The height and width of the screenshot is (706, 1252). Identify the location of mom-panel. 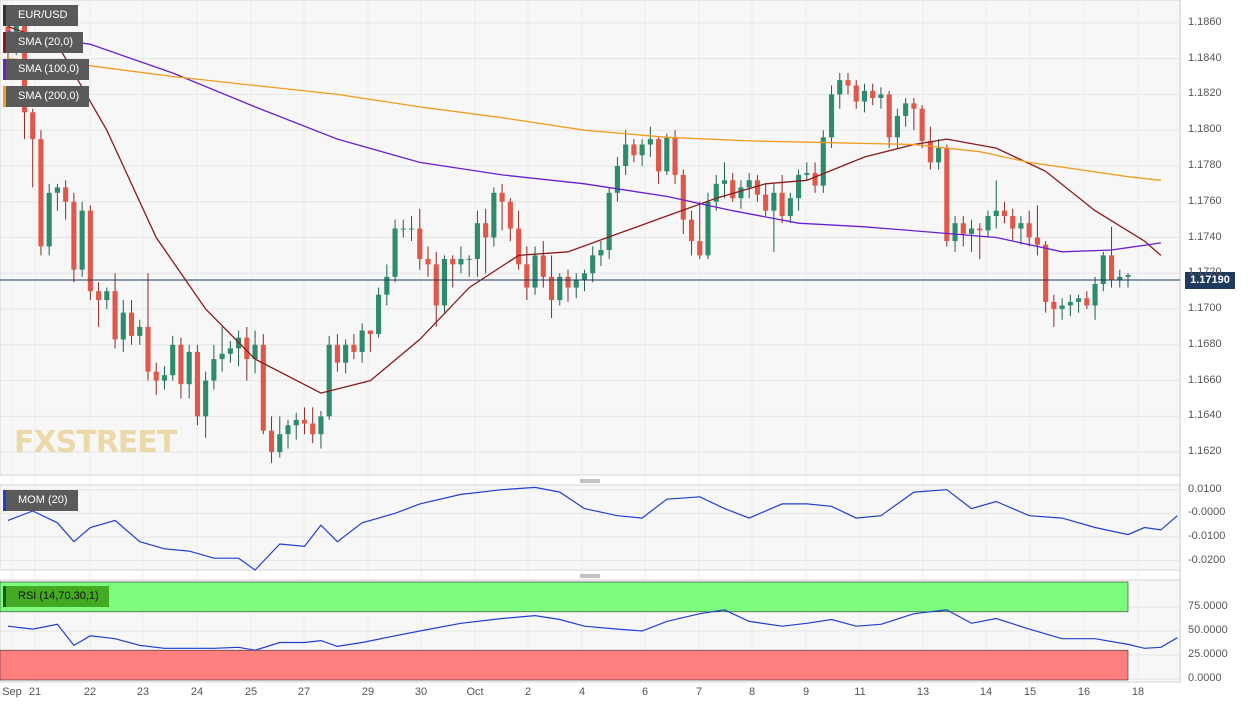
(590, 527).